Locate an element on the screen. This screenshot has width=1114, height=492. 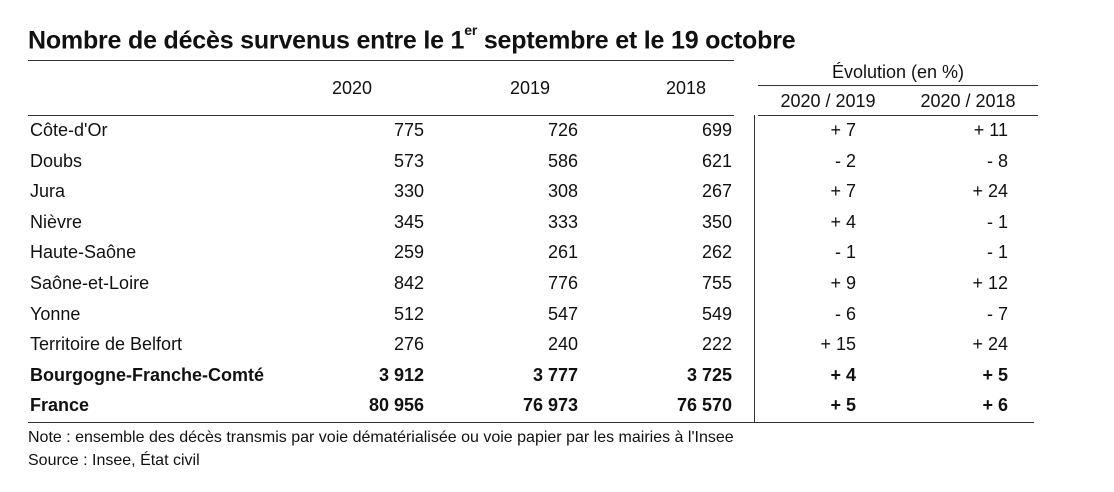
cell-2020: 775 is located at coordinates (408, 130).